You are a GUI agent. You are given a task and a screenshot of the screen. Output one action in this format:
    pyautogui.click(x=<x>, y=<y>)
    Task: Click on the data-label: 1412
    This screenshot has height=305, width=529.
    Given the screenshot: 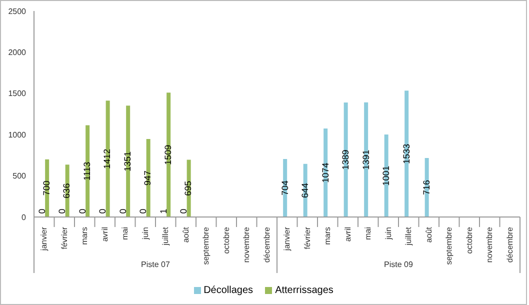 What is the action you would take?
    pyautogui.click(x=107, y=158)
    